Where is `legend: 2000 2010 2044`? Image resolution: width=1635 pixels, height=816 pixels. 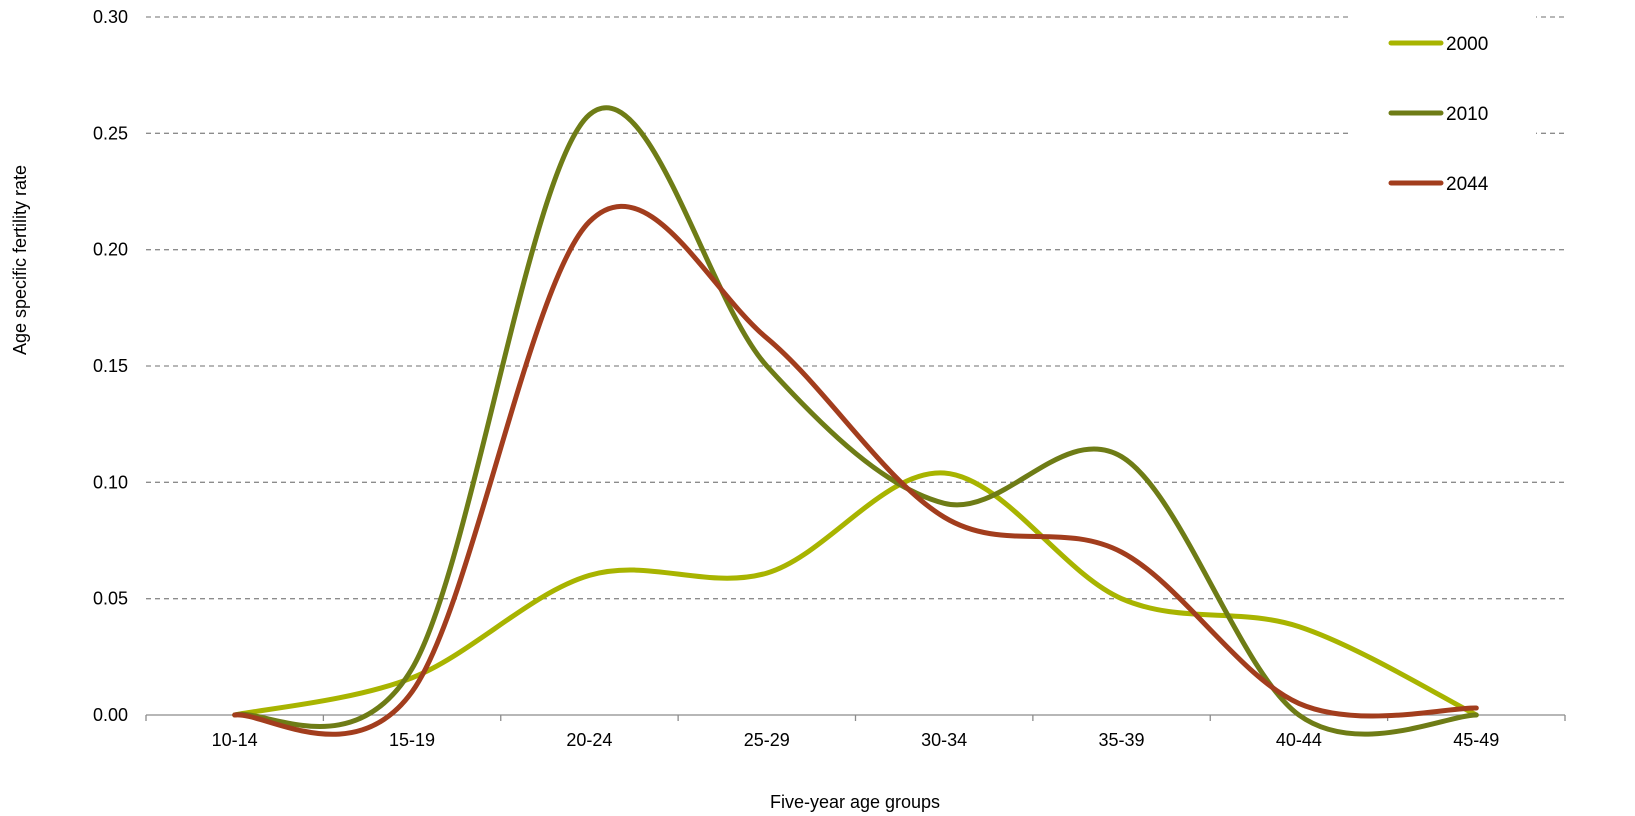 legend: 2000 2010 2044 is located at coordinates (1442, 106).